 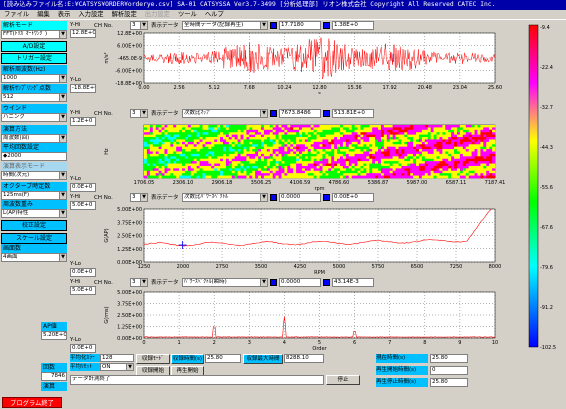 I want to click on disp-select: 全時間データ(記録再生) ▼, so click(x=225, y=25).